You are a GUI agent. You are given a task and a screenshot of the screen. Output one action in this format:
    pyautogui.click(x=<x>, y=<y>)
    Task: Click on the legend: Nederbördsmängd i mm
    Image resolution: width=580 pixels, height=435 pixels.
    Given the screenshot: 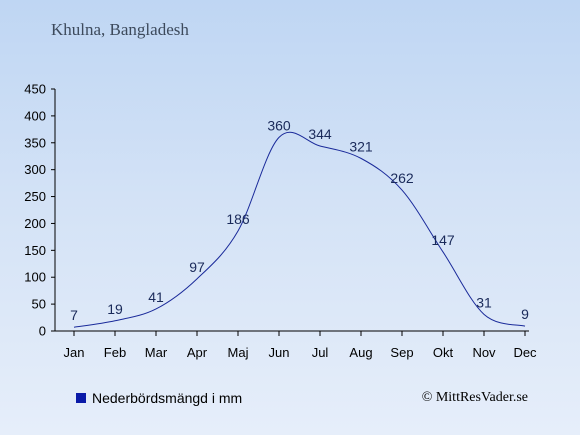 What is the action you would take?
    pyautogui.click(x=159, y=398)
    